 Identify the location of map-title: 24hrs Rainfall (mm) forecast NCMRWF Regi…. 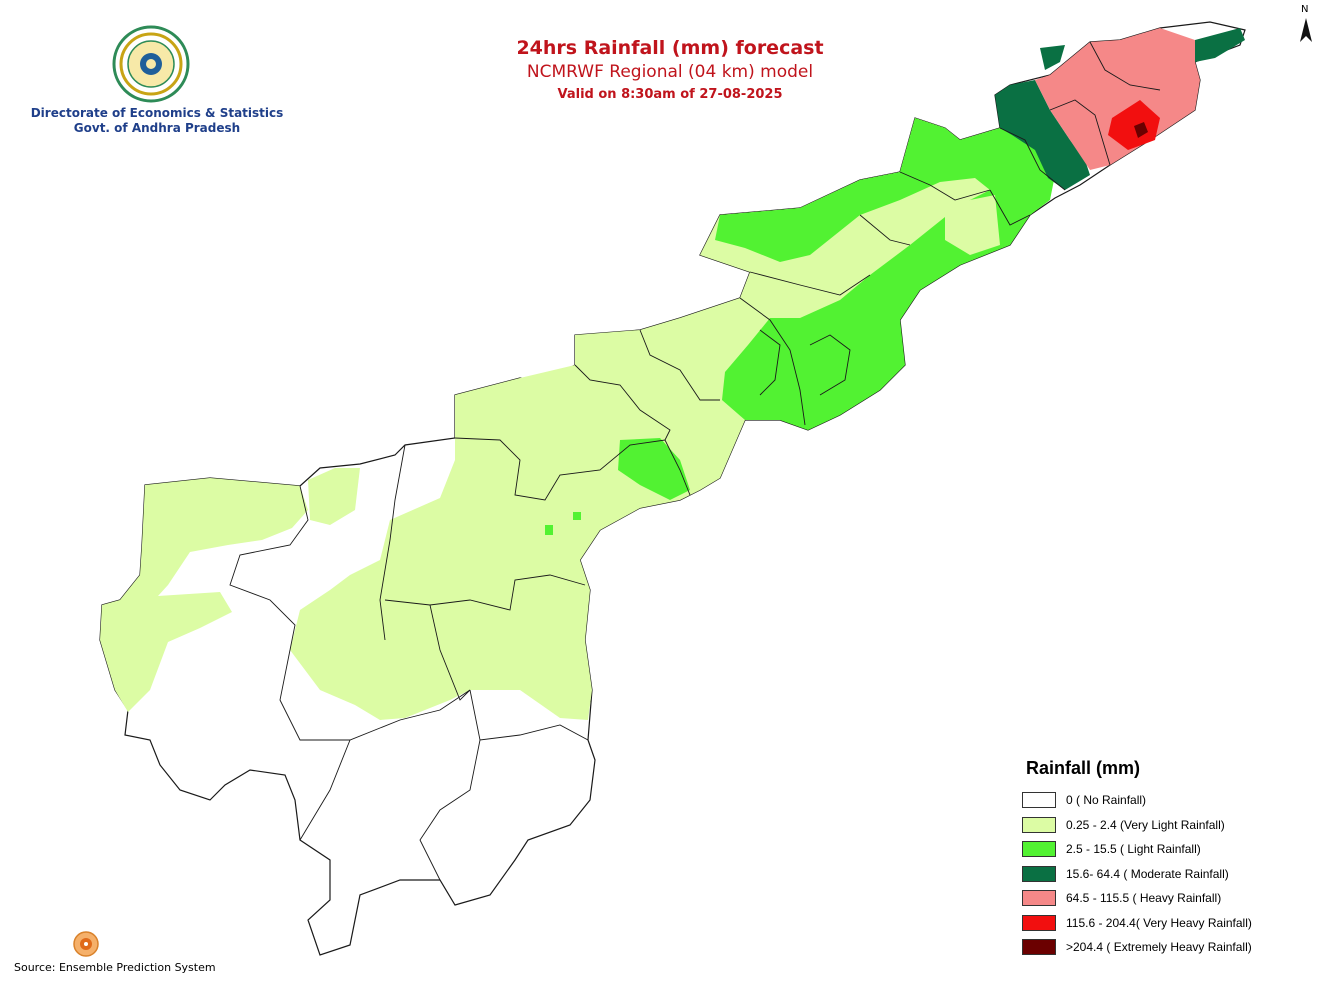
(670, 71).